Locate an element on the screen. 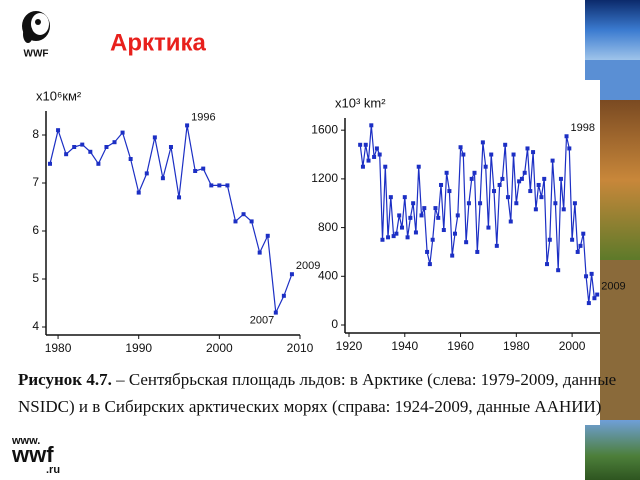 The image size is (640, 480). slide-title: Арктика is located at coordinates (158, 42).